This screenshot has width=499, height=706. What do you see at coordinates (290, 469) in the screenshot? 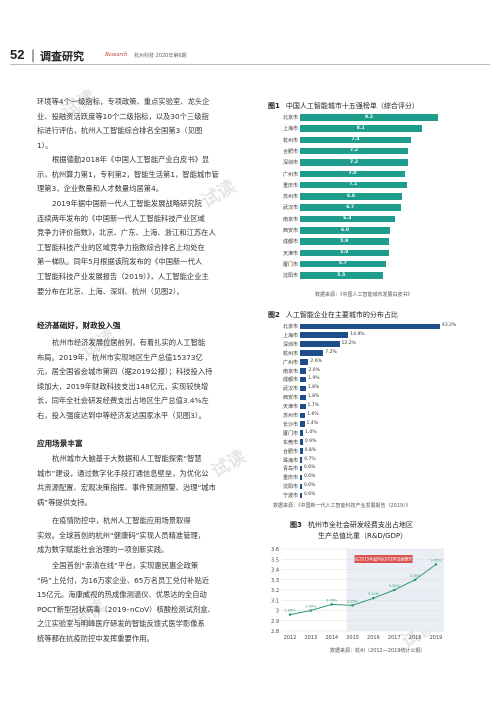
I see `fig2-category-label: 青岛市` at bounding box center [290, 469].